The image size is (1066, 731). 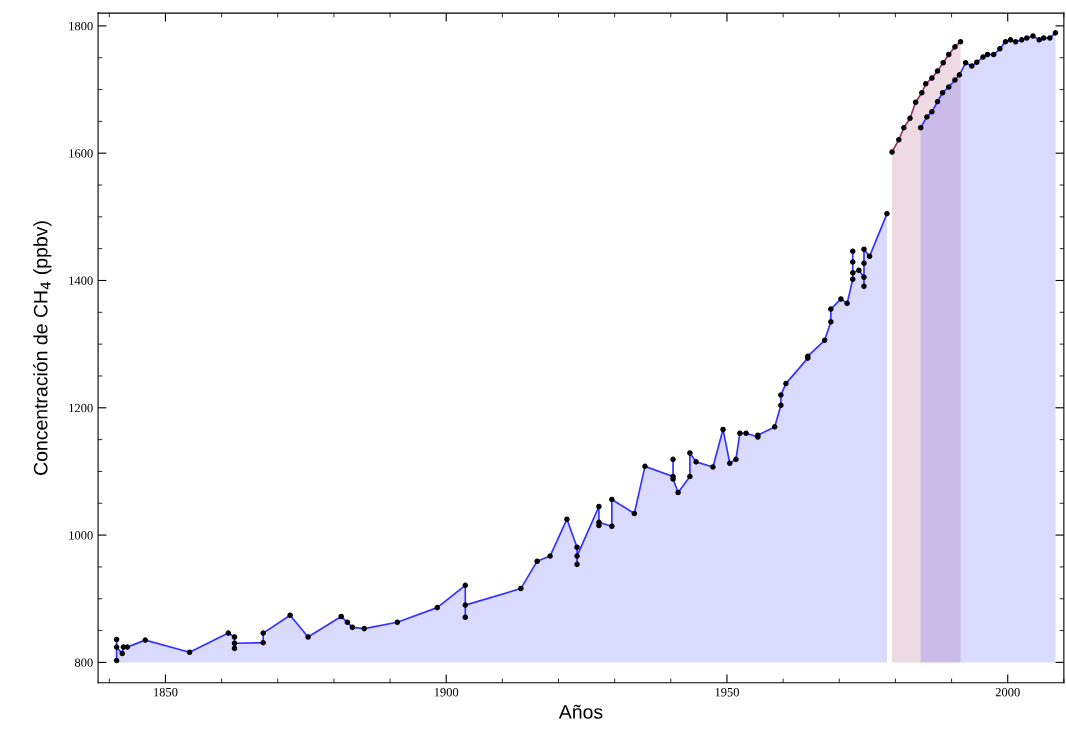 I want to click on y-tick-label: 800, so click(x=83, y=662).